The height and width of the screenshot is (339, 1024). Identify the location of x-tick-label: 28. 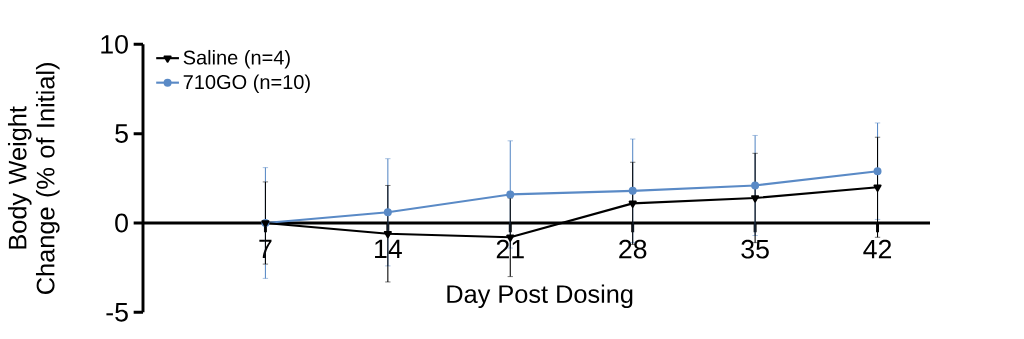
(633, 249).